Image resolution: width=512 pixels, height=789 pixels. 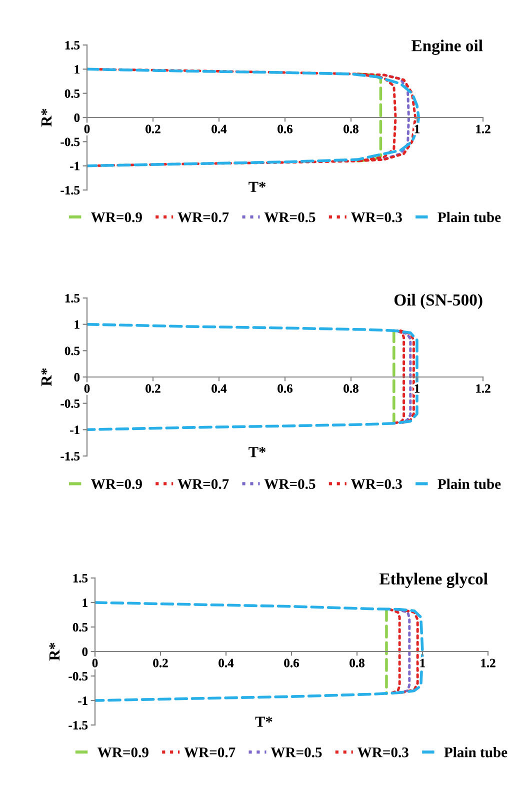 I want to click on x-tick-label: 0, so click(x=95, y=663).